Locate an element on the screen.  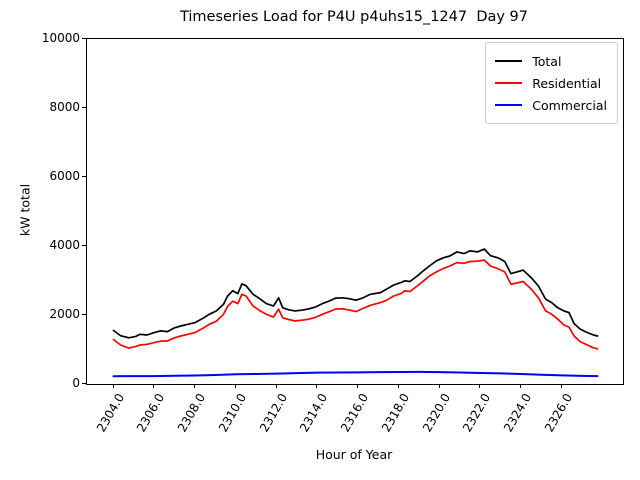
legend-item-total: Total is located at coordinates (551, 61).